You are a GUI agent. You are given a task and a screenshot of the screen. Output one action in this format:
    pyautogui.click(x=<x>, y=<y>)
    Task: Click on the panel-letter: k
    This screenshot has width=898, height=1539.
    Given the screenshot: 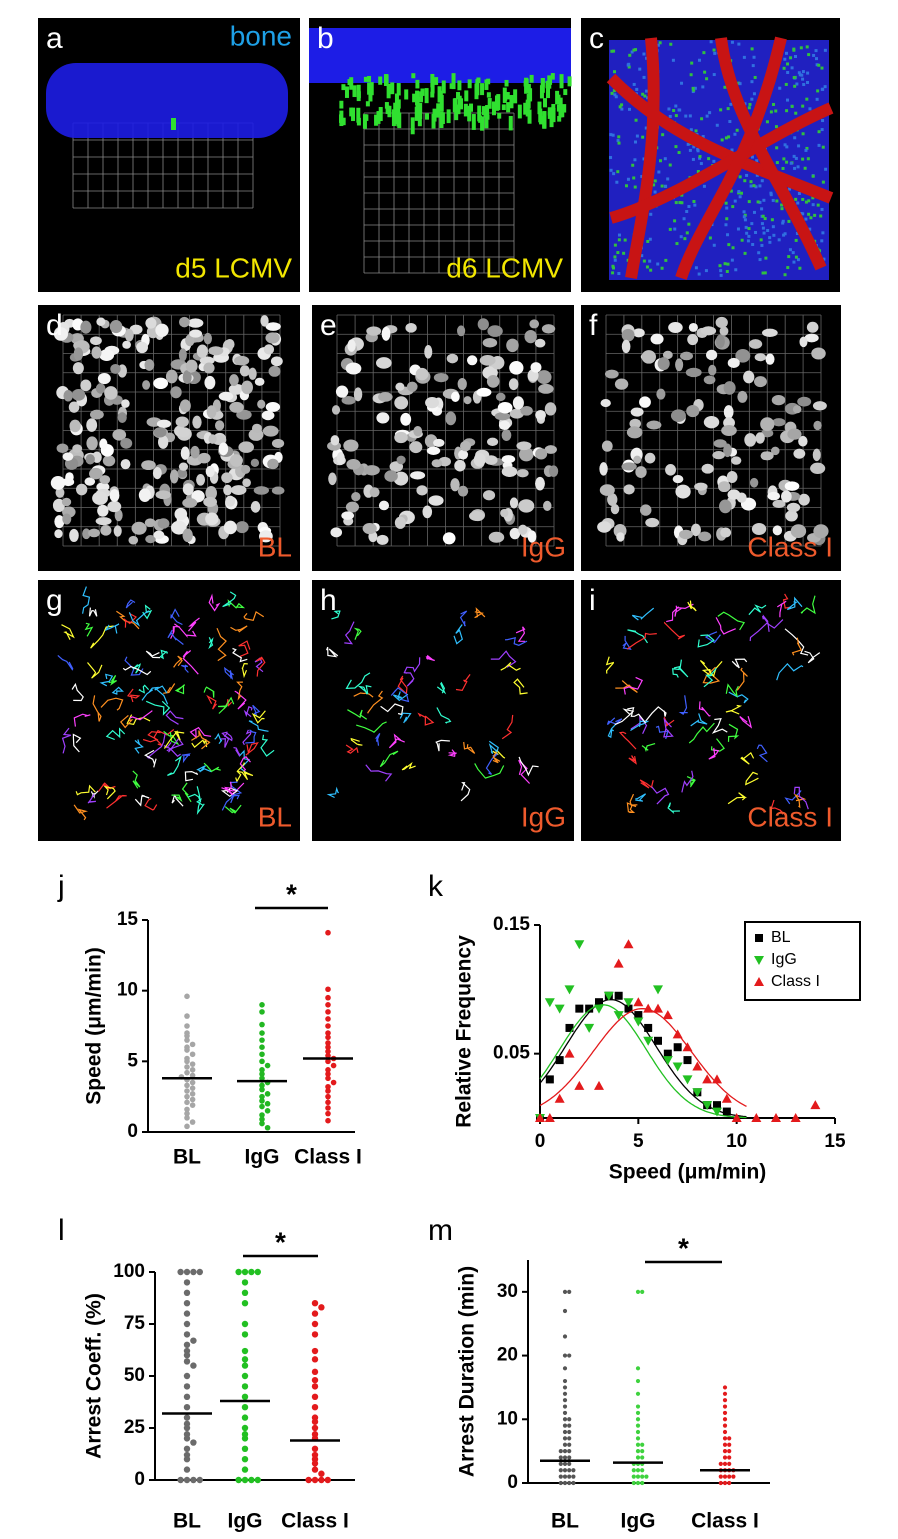 What is the action you would take?
    pyautogui.click(x=436, y=886)
    